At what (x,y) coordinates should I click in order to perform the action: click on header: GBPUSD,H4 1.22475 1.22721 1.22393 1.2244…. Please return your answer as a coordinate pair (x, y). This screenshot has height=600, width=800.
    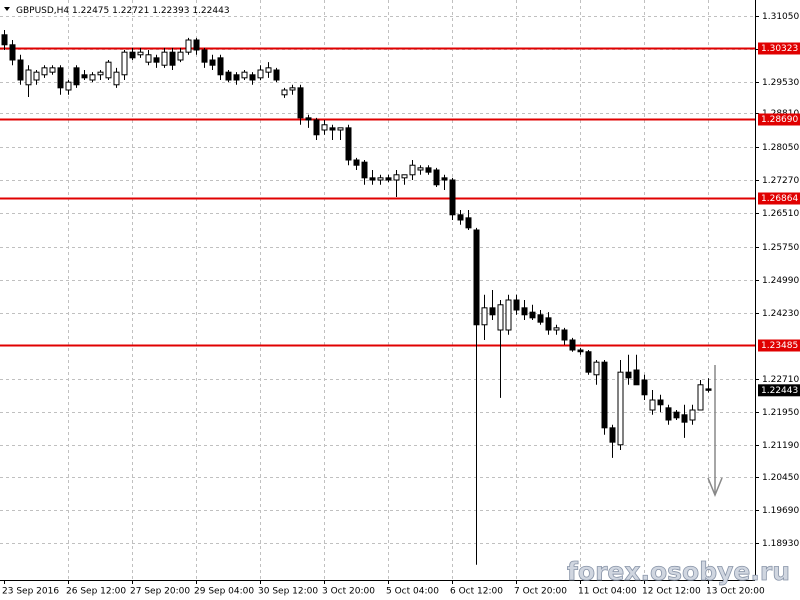
    Looking at the image, I should click on (123, 11).